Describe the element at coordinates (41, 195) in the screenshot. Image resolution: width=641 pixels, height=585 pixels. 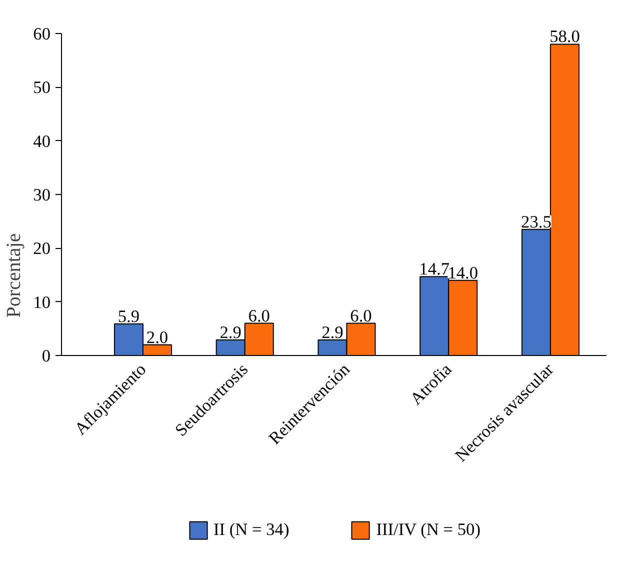
I see `y-tick-label: 30` at that location.